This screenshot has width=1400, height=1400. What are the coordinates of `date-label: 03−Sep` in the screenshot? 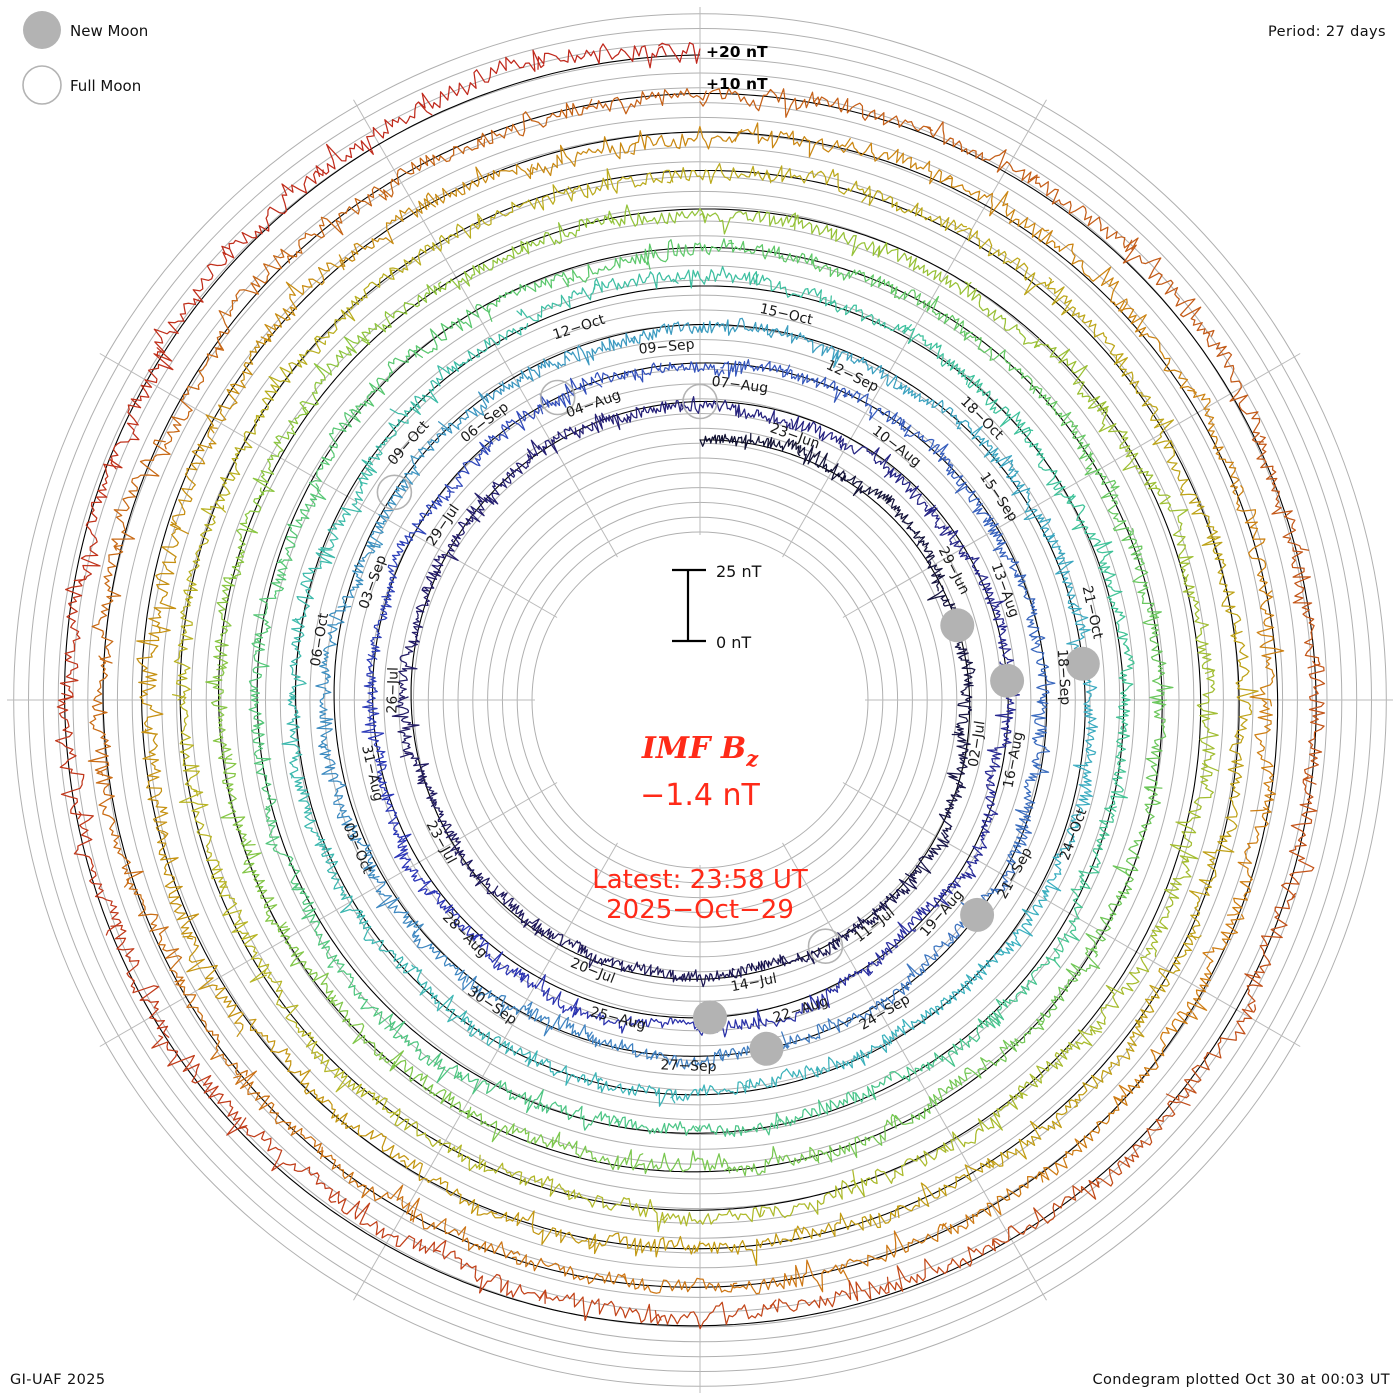 It's located at (373, 582).